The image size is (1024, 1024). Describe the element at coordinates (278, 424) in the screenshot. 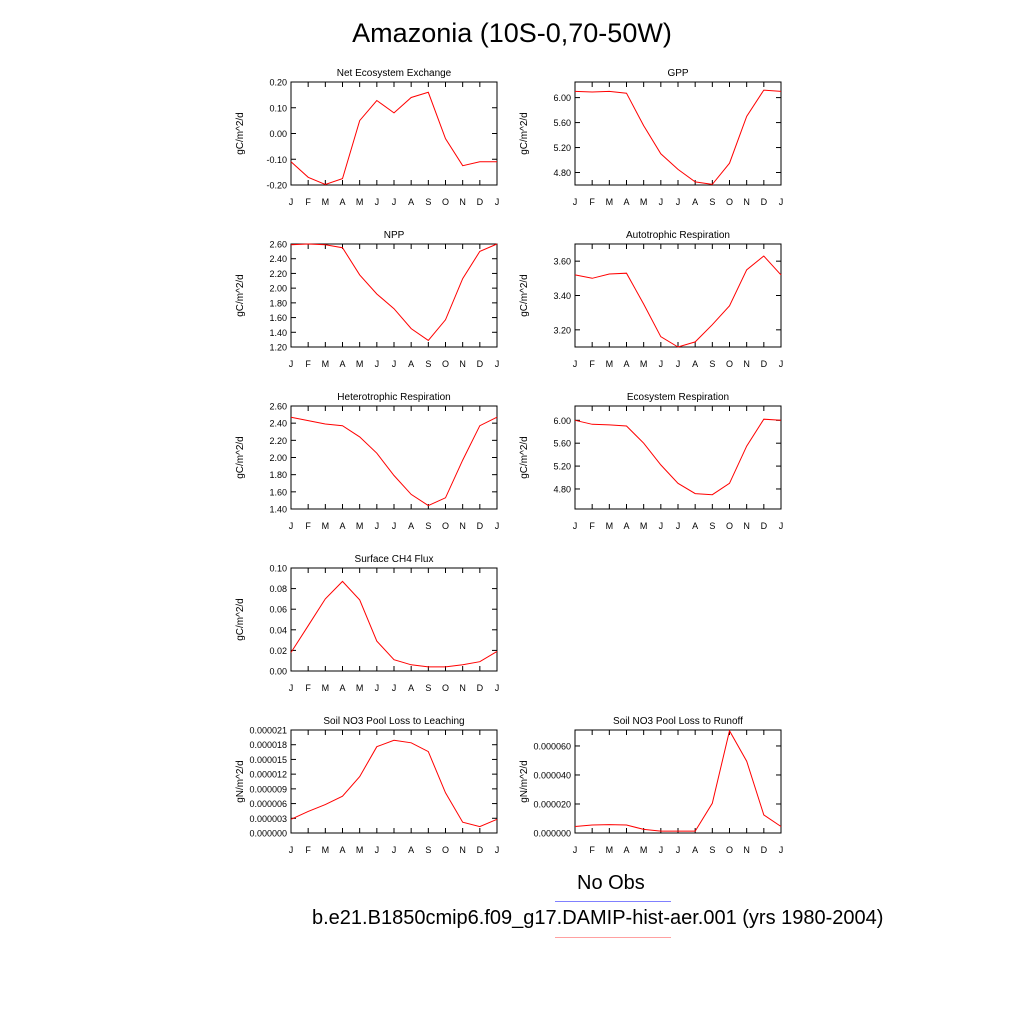

I see `y-tick-label: 2.40` at that location.